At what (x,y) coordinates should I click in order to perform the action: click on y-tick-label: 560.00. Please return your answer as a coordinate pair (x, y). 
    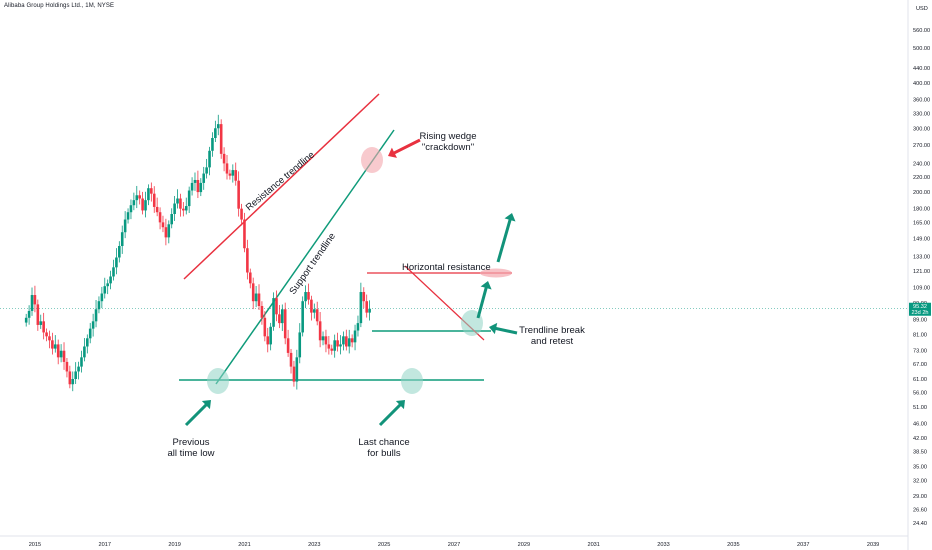
    Looking at the image, I should click on (921, 31).